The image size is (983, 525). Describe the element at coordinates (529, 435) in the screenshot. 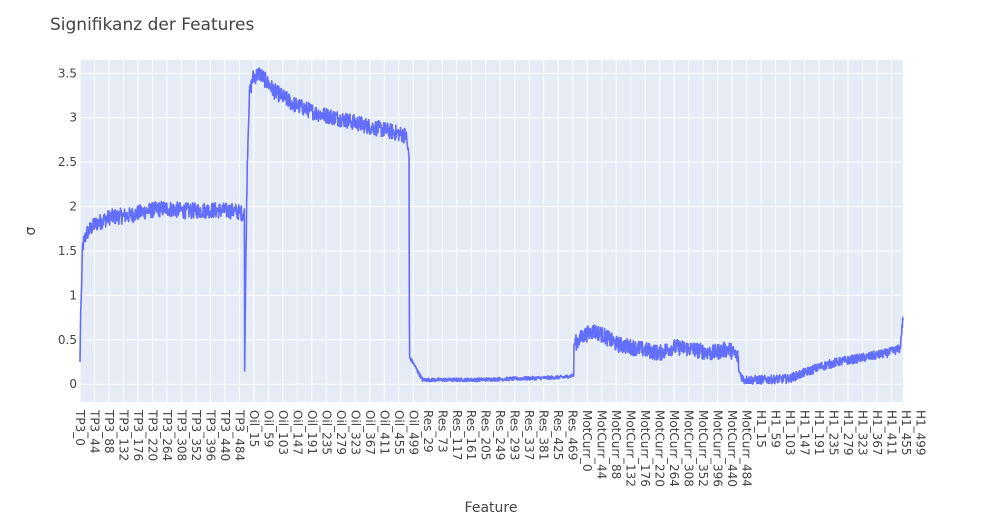

I see `x-tick-label: Res_337` at that location.